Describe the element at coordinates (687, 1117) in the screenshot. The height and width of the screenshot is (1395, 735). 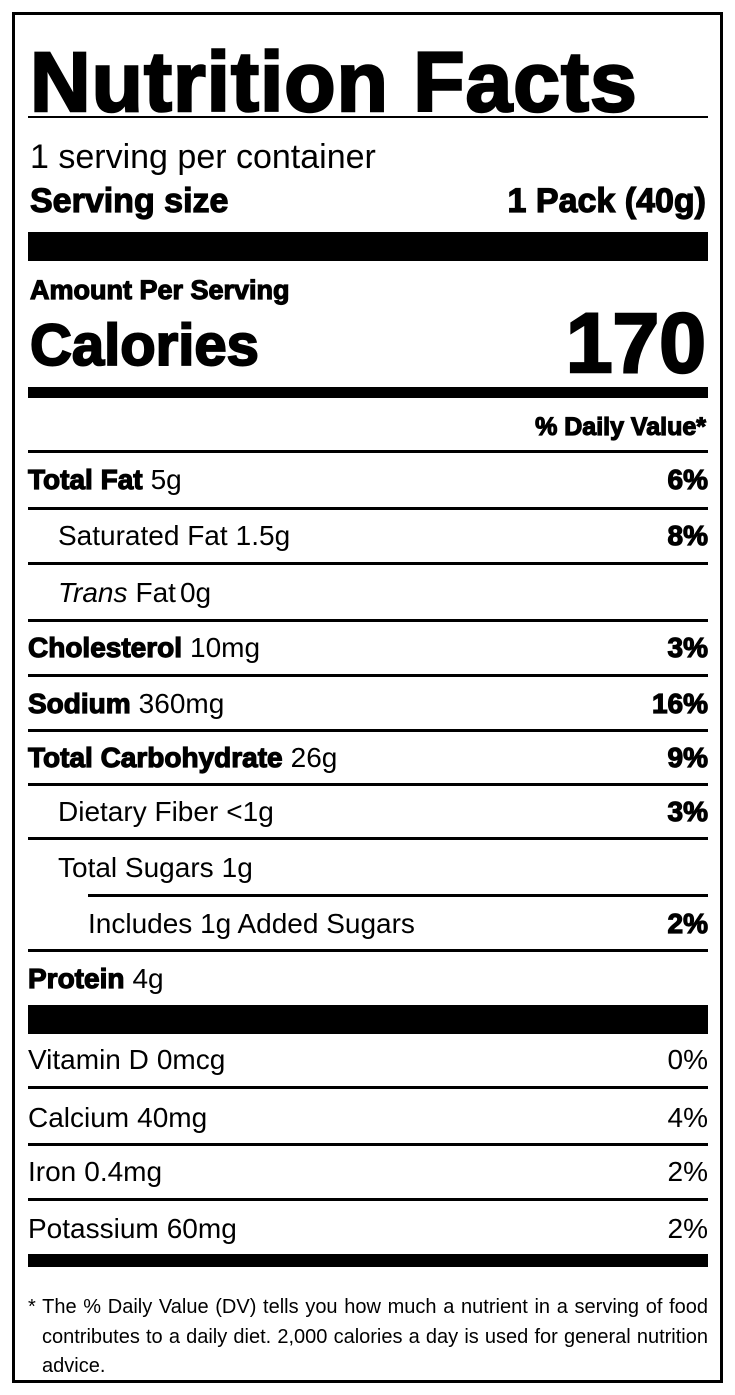
I see `vitamin-dv: 4%` at that location.